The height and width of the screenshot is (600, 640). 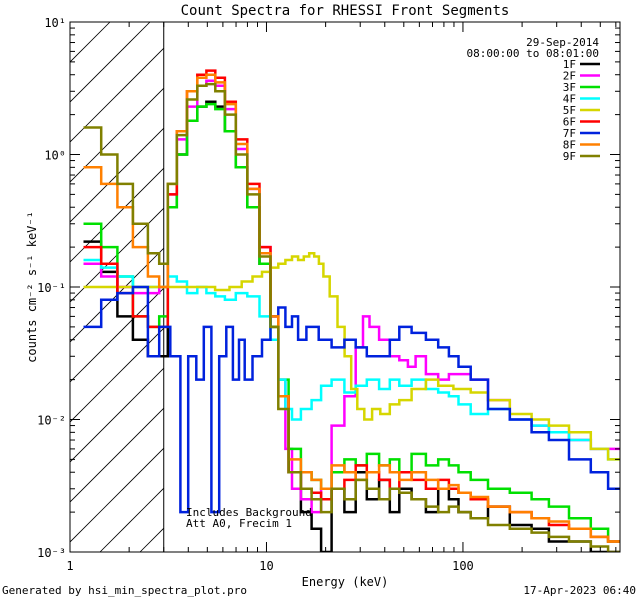 What do you see at coordinates (463, 566) in the screenshot?
I see `x-tick-label: 100` at bounding box center [463, 566].